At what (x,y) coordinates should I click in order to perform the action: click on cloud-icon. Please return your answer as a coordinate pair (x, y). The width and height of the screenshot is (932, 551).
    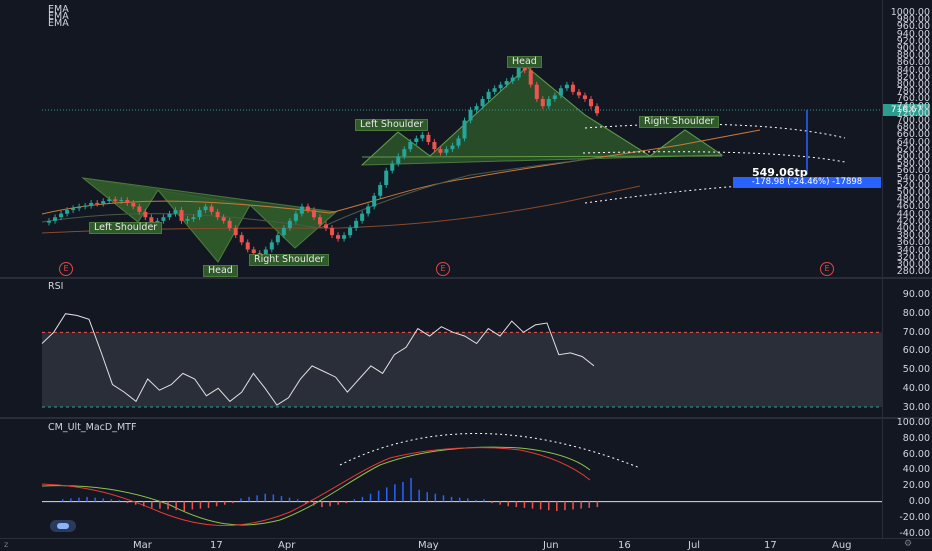
    Looking at the image, I should click on (63, 526).